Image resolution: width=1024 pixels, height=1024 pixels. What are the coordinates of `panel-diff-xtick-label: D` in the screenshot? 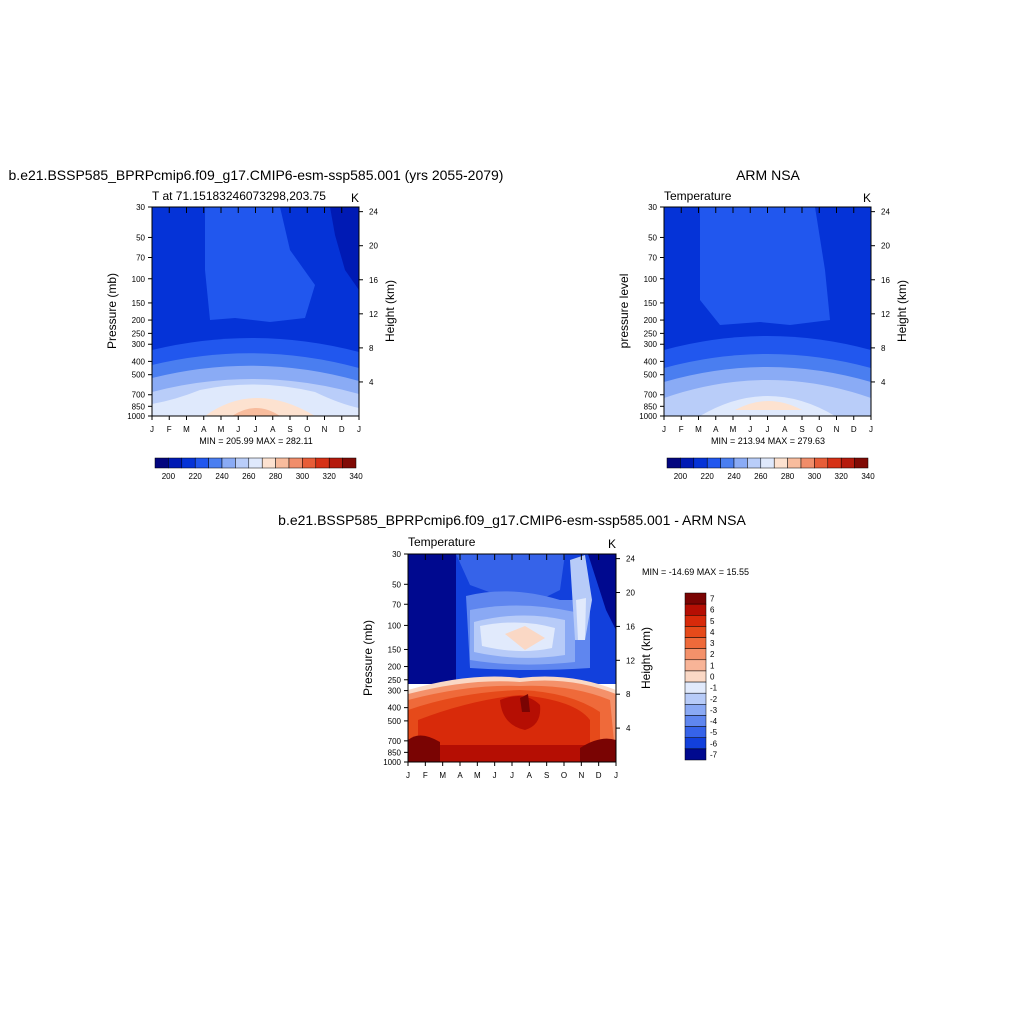 It's located at (599, 775).